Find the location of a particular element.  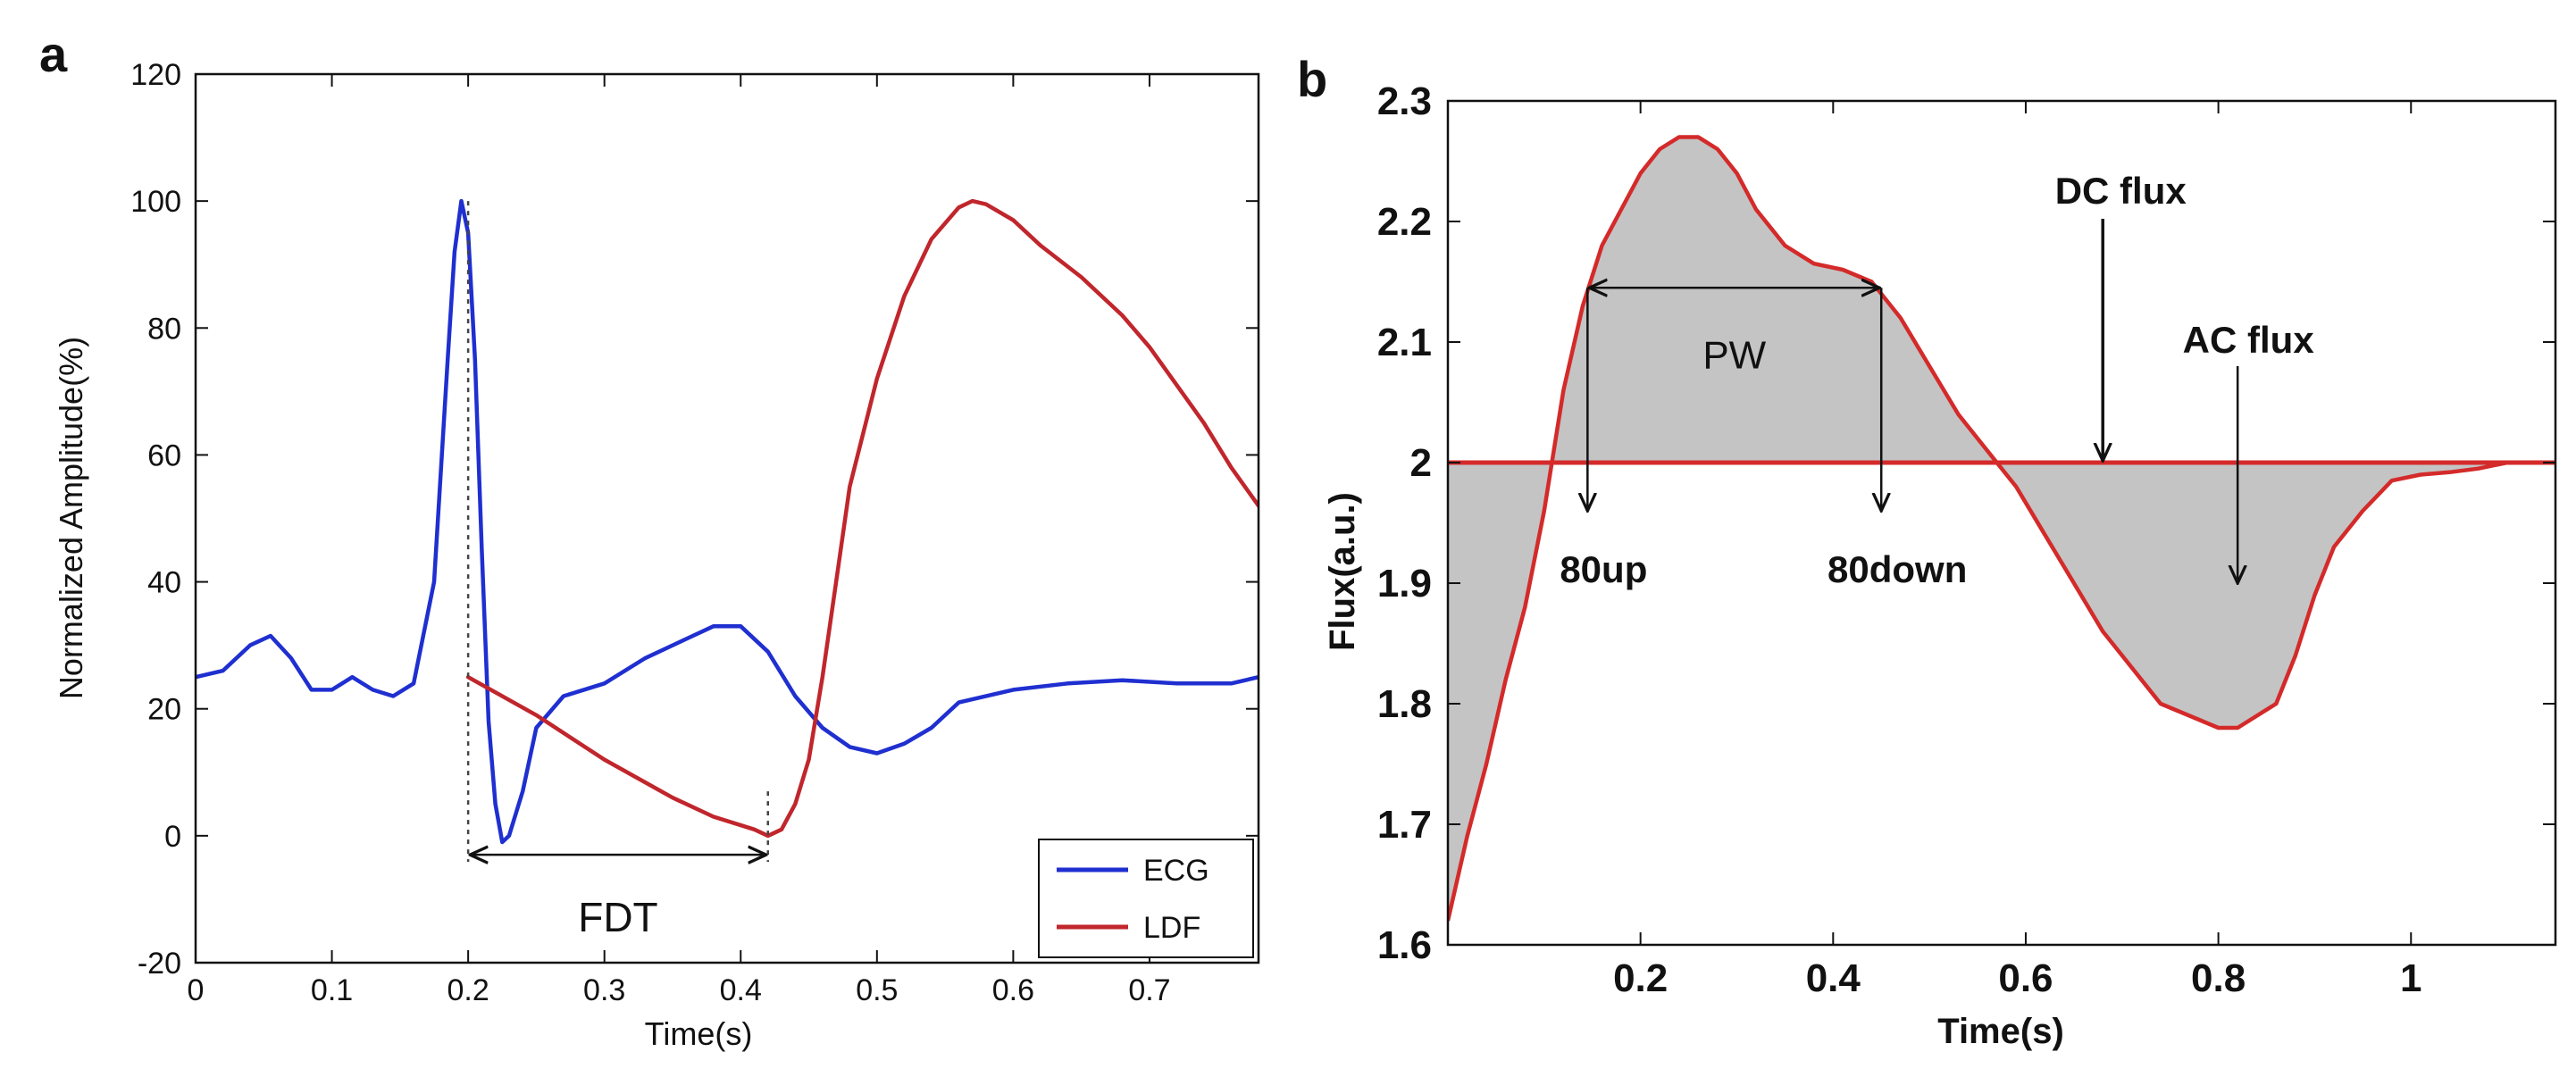

y-tick-label: 0 is located at coordinates (173, 837).